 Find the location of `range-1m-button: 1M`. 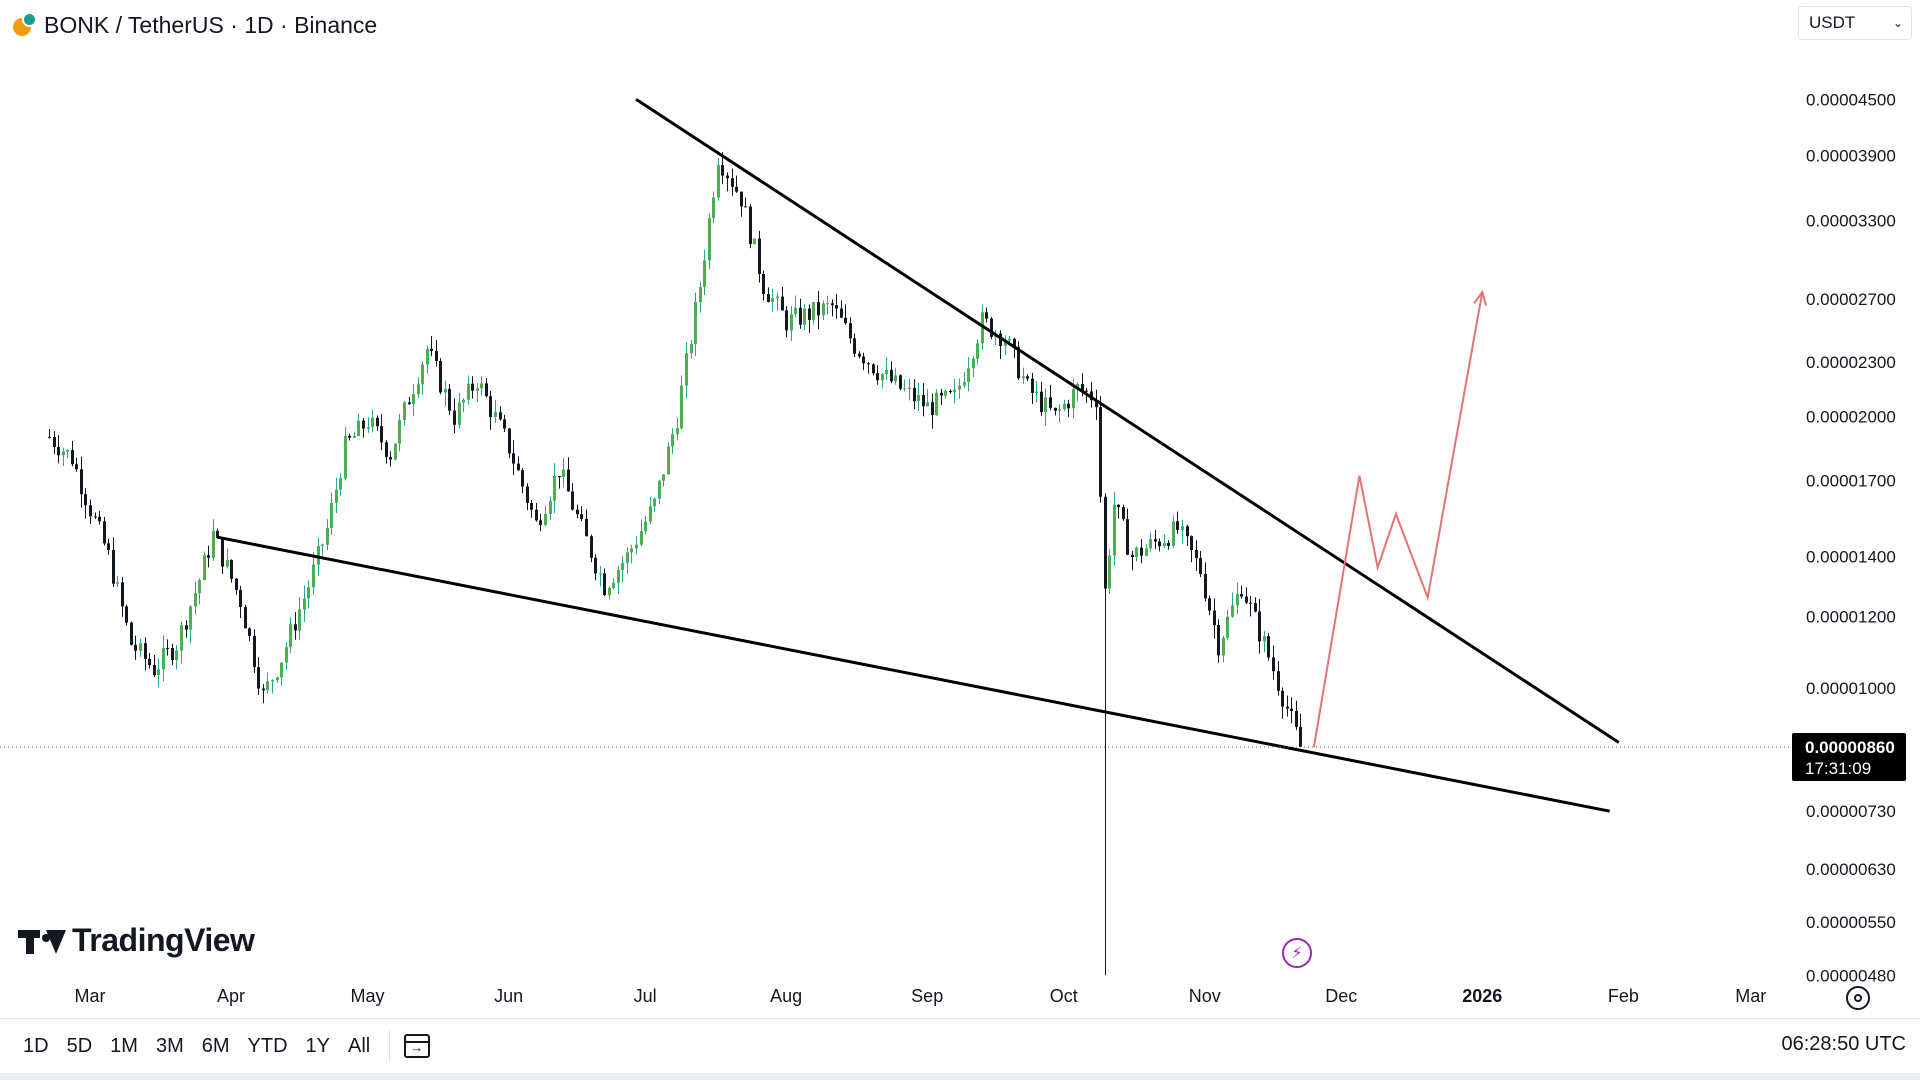

range-1m-button: 1M is located at coordinates (124, 1045).